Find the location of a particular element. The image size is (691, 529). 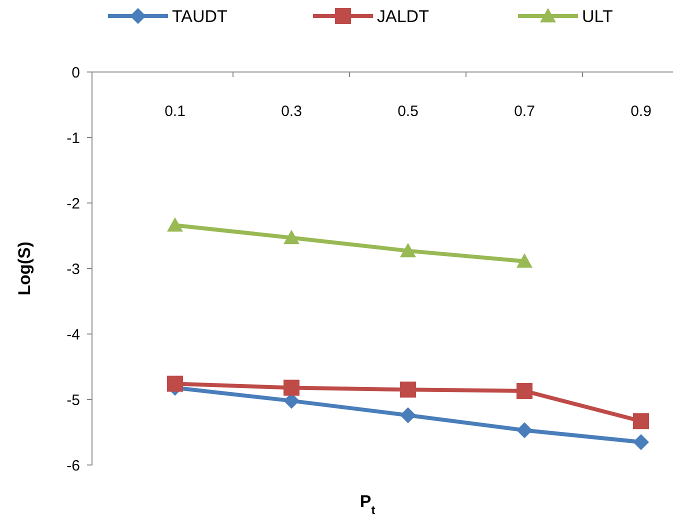

x-tick-label: 0.7 is located at coordinates (524, 111).